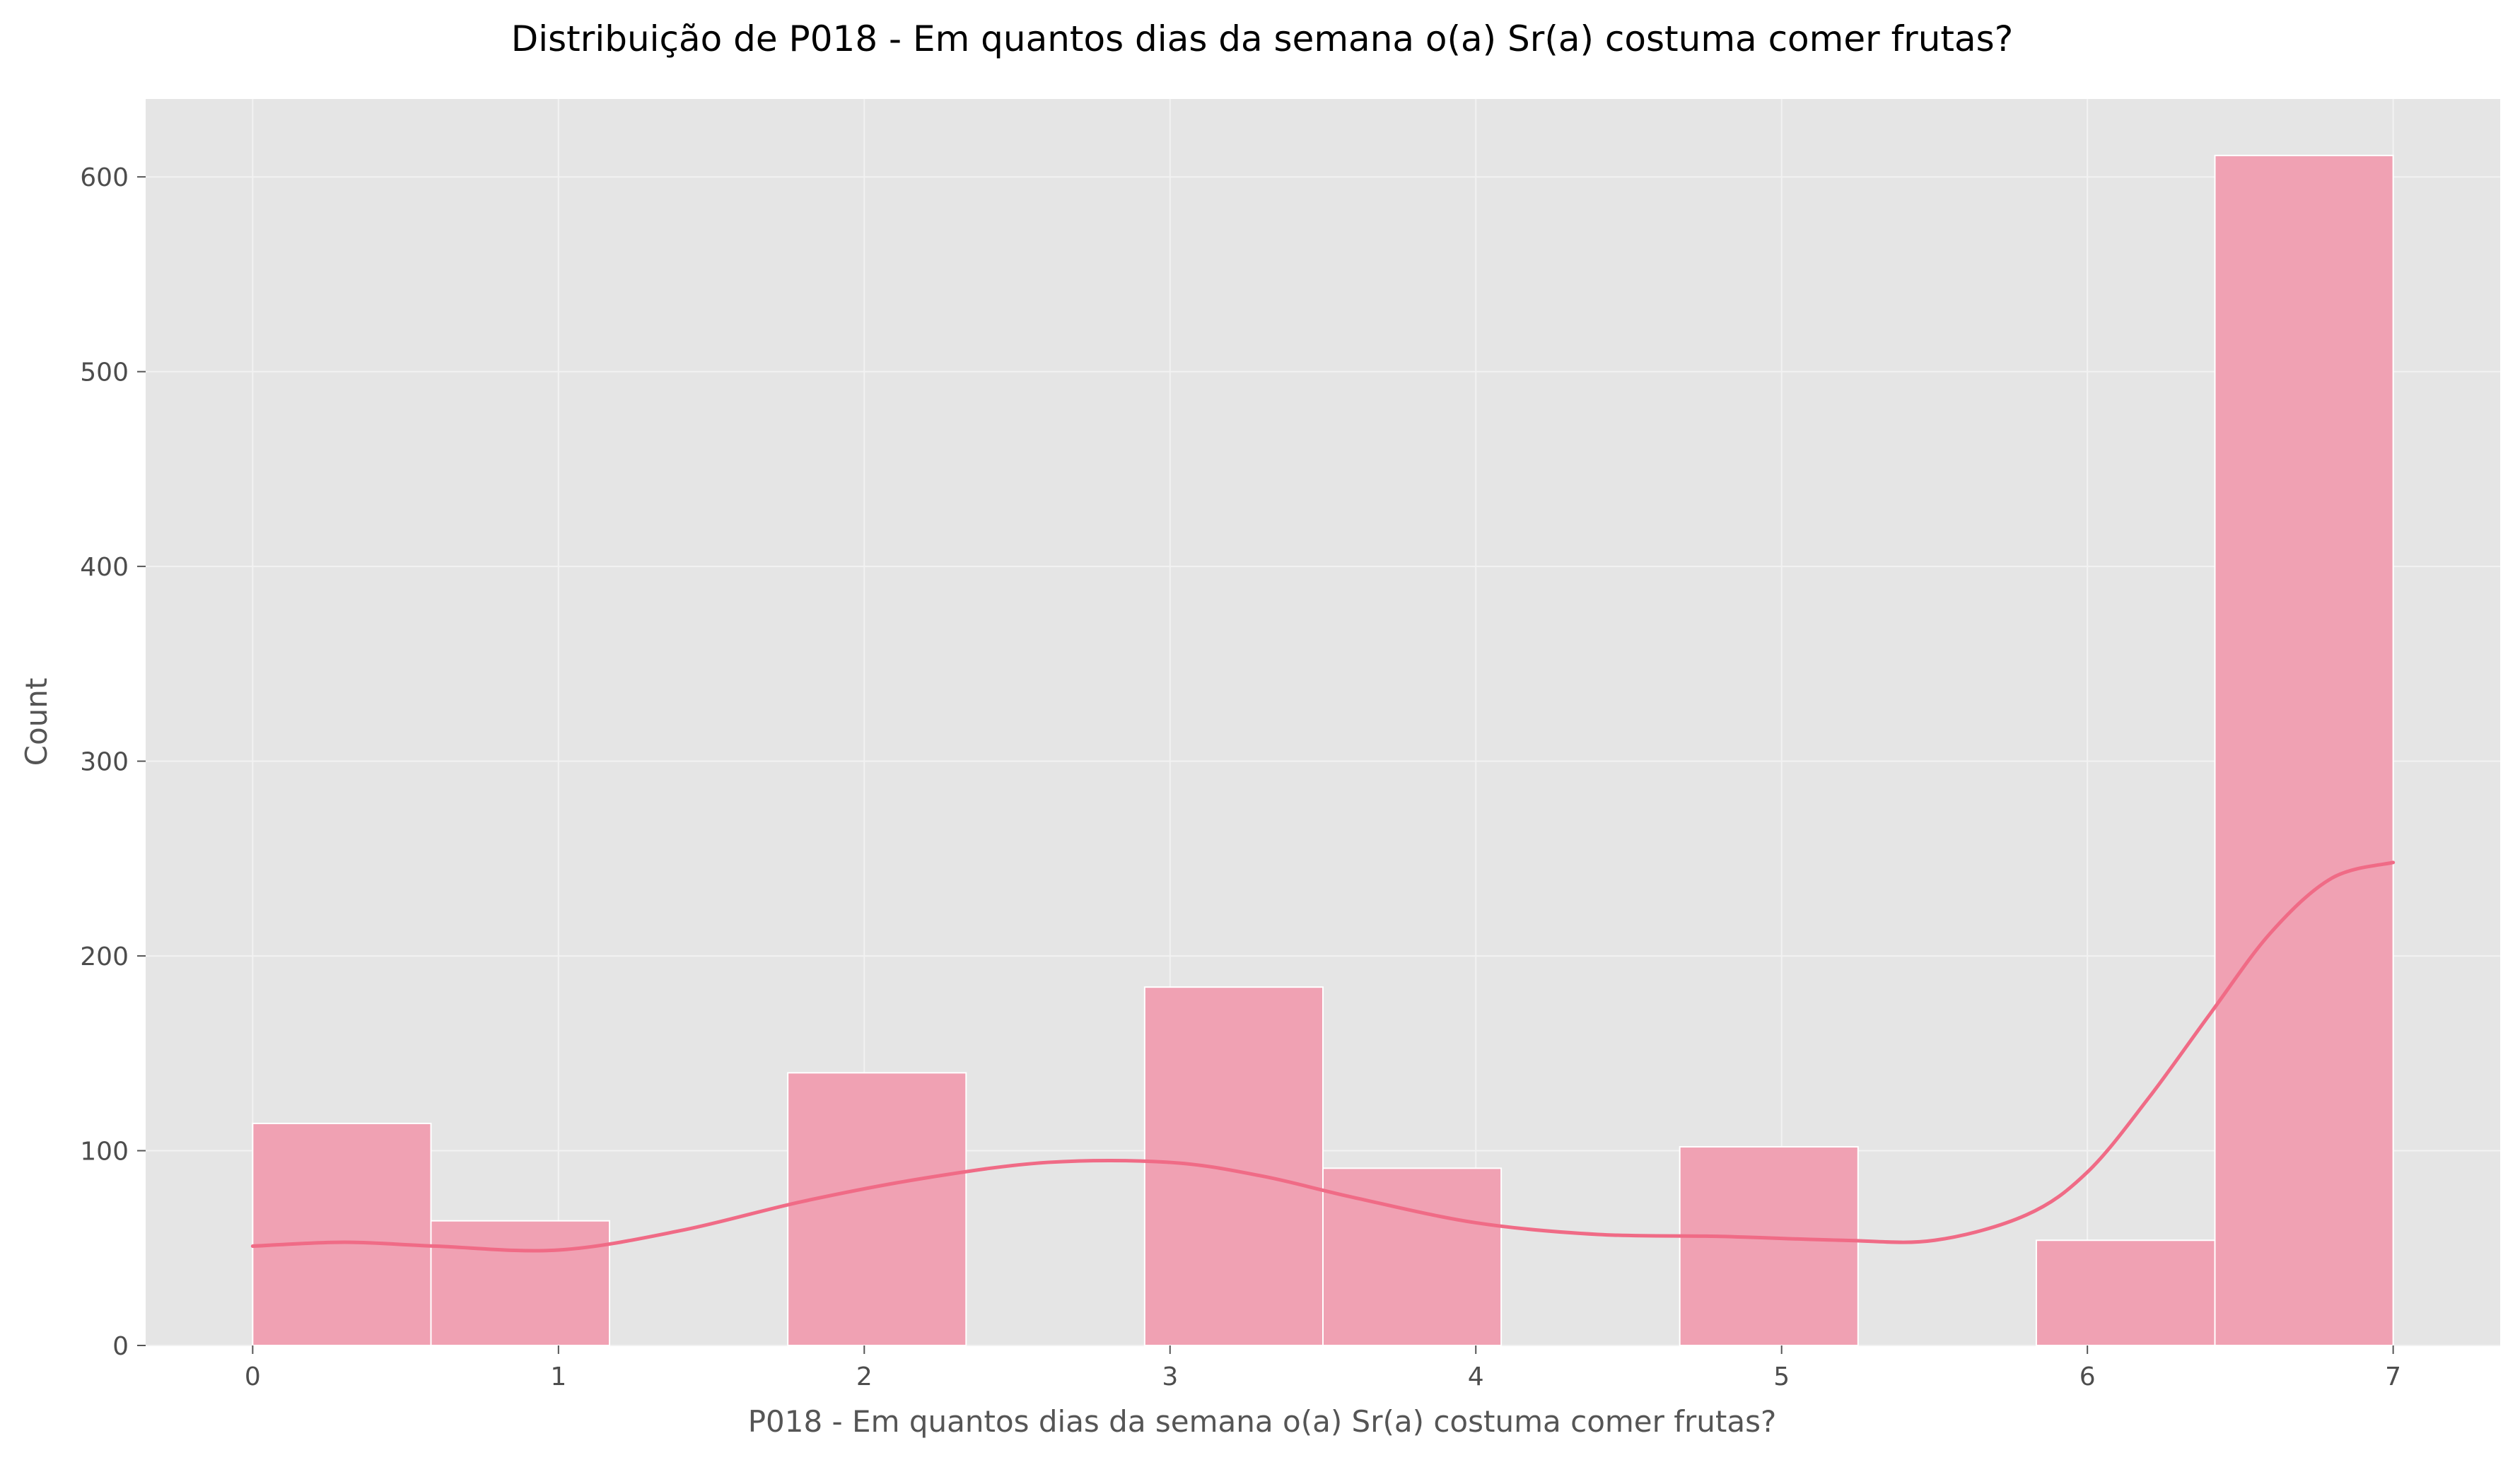 The height and width of the screenshot is (1460, 2520). I want to click on x-tick-label: 1, so click(558, 1376).